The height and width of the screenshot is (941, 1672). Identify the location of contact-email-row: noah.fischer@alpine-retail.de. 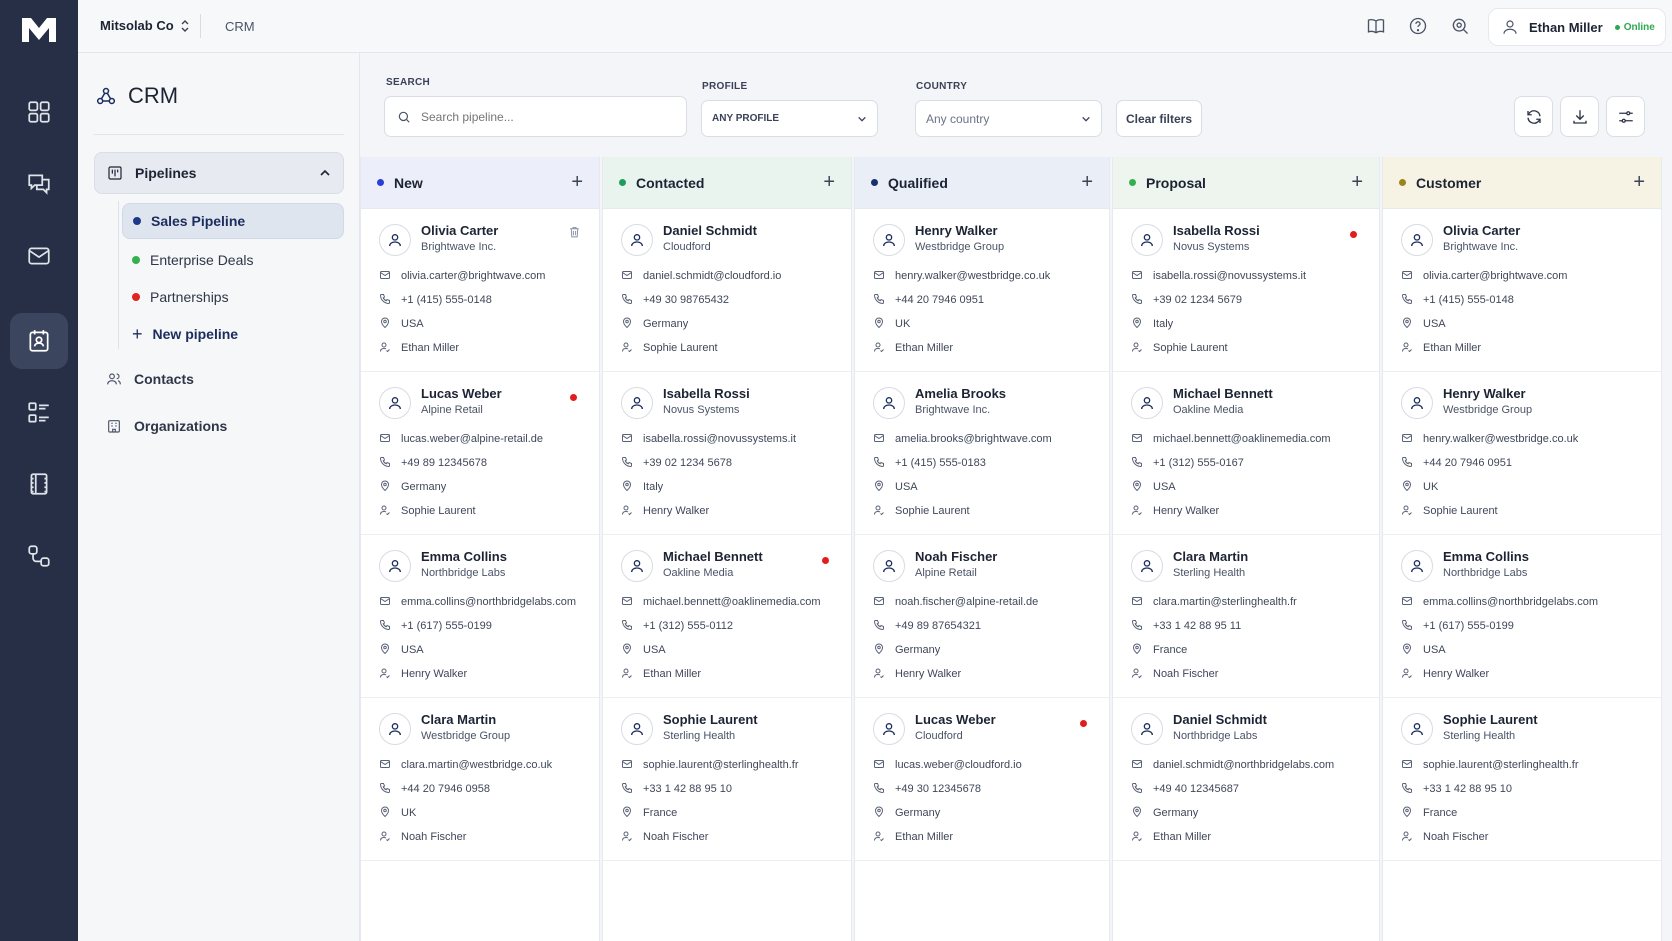
(982, 602).